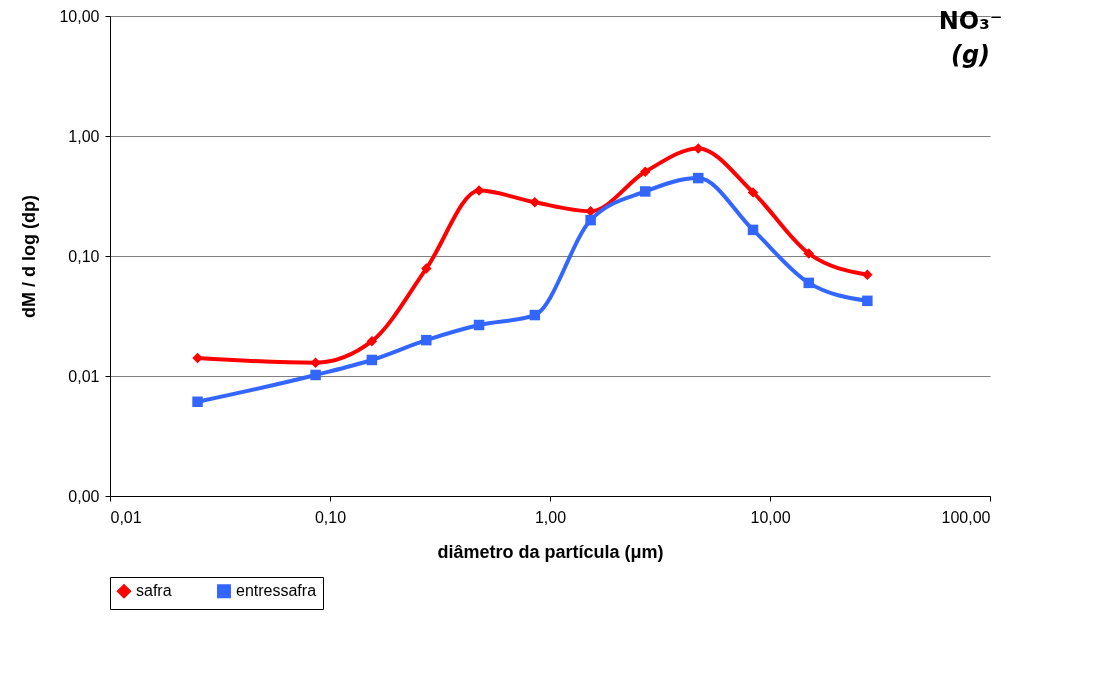 Image resolution: width=1096 pixels, height=681 pixels. Describe the element at coordinates (84, 256) in the screenshot. I see `y-tick-label: 0,10` at that location.